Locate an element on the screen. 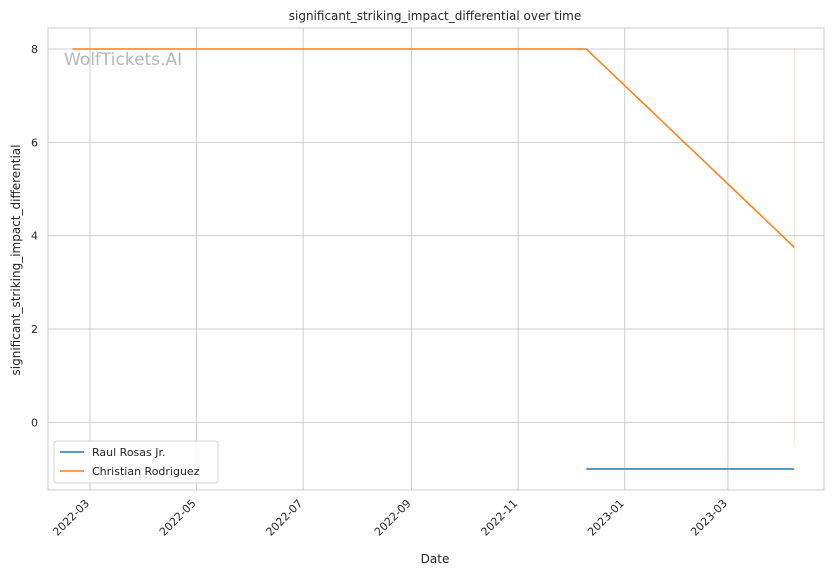 This screenshot has height=575, width=832. y-tick-label: 8 is located at coordinates (34, 49).